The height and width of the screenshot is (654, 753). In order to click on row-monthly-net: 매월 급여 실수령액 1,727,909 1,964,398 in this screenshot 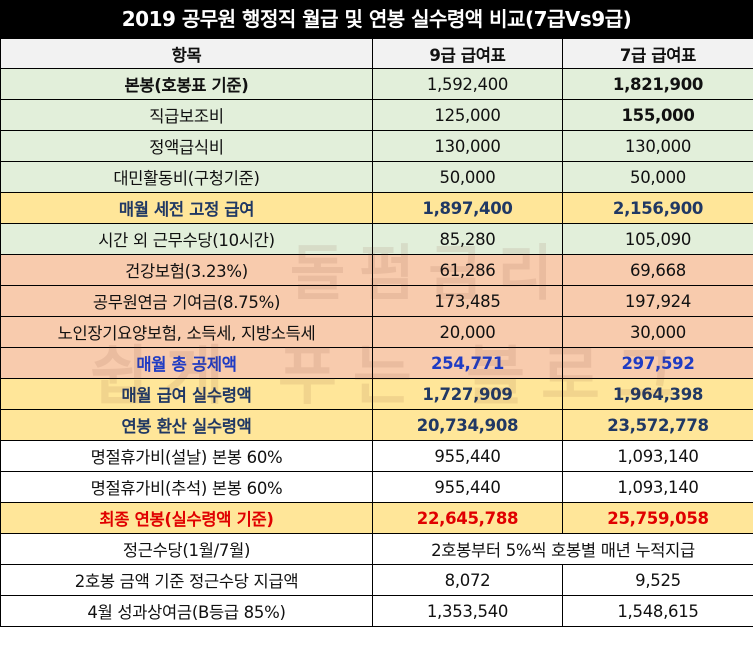, I will do `click(376, 394)`.